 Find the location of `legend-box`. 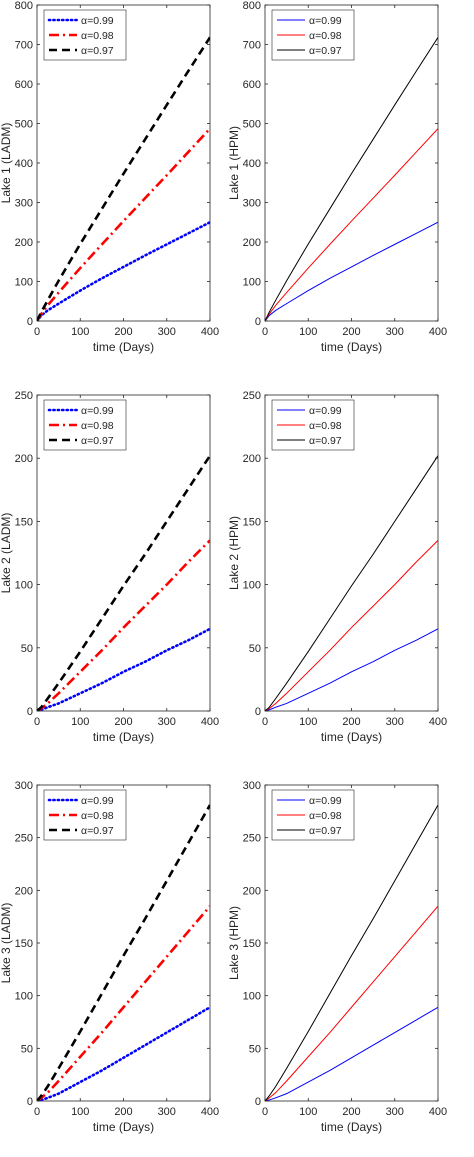

legend-box is located at coordinates (85, 815).